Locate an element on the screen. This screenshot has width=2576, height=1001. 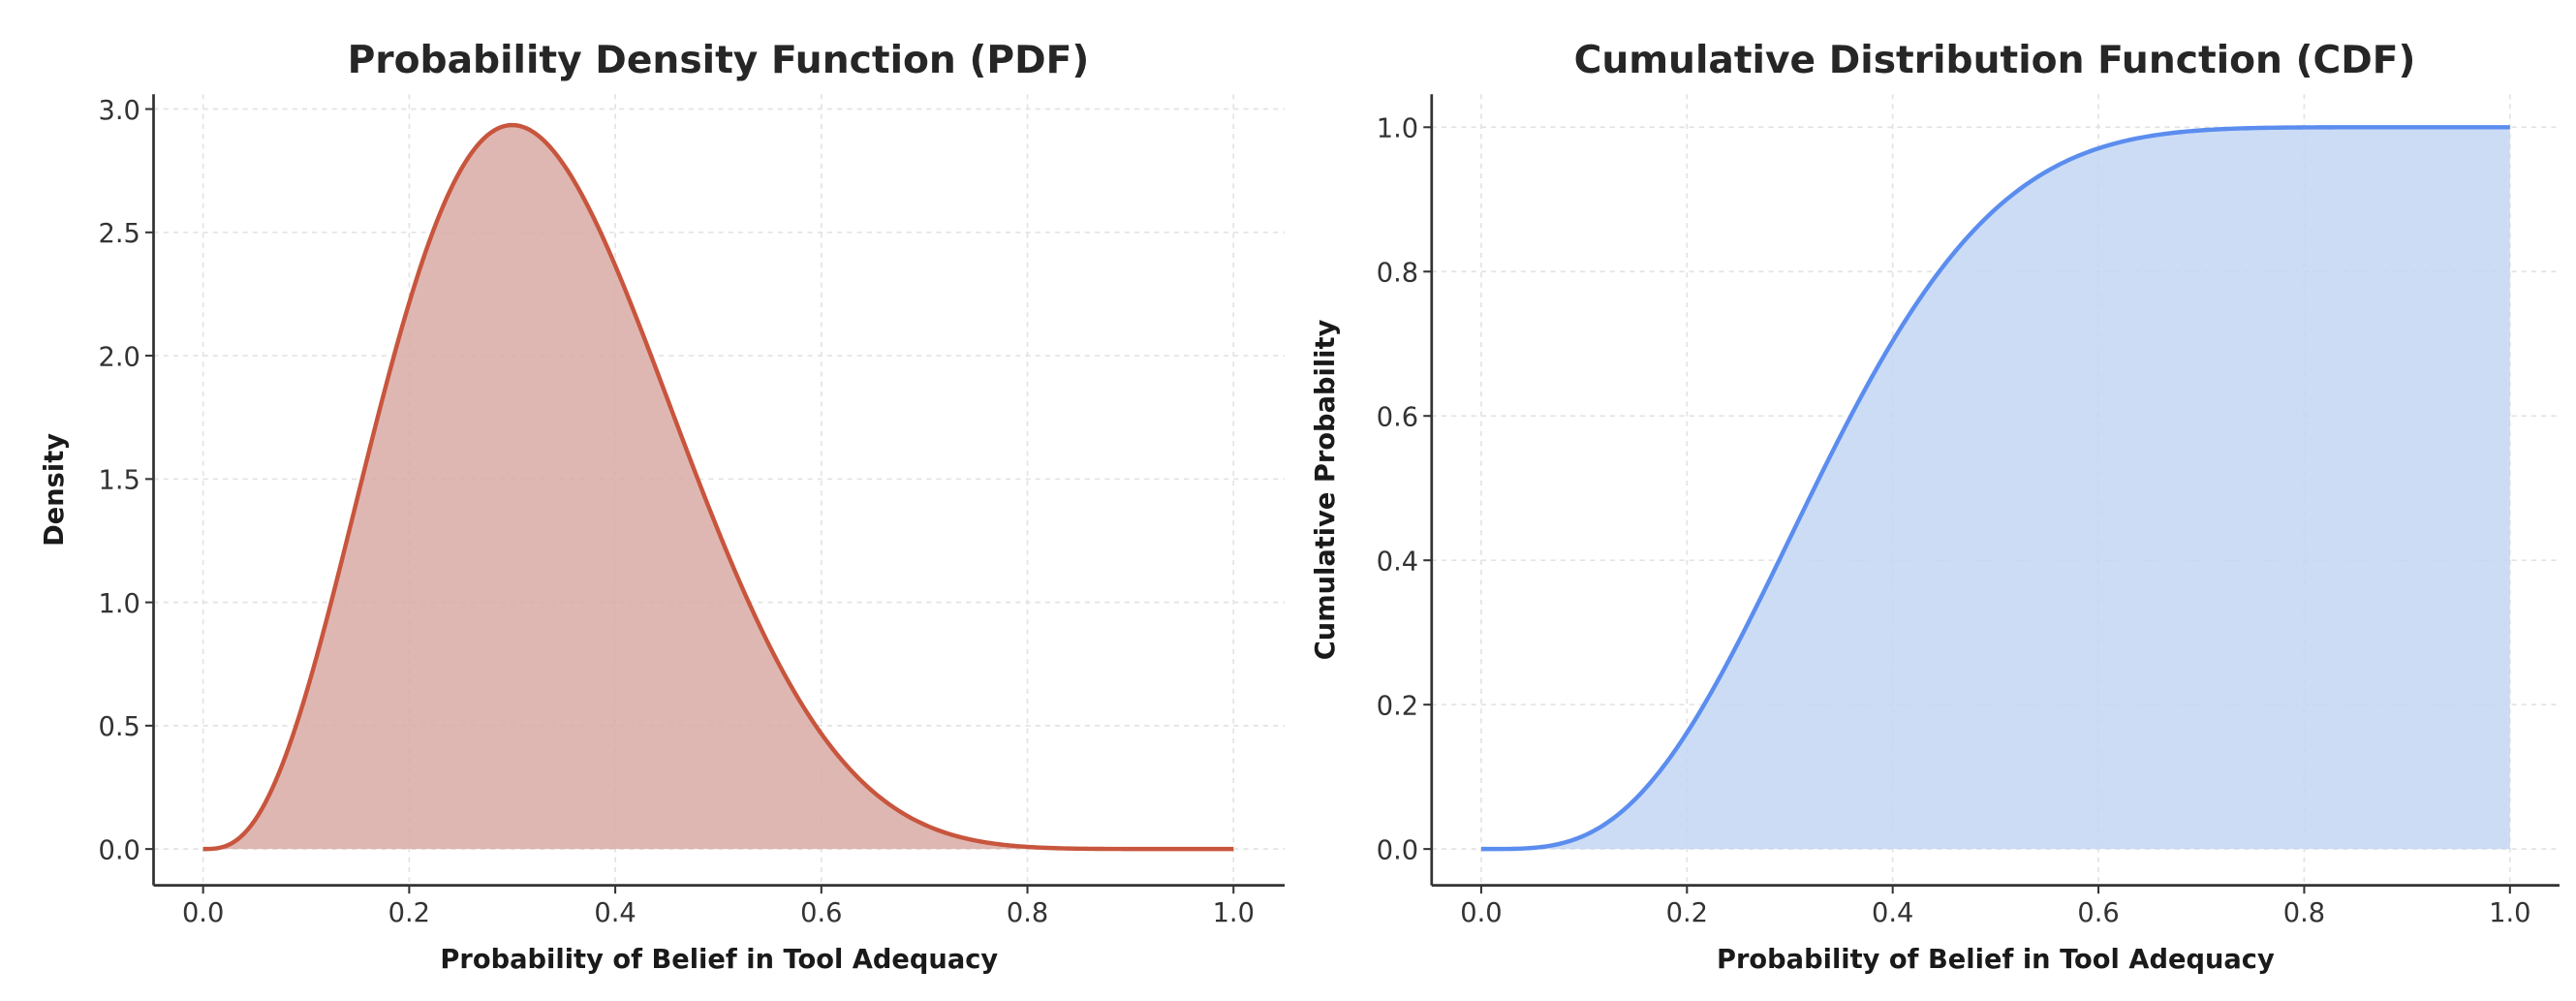
y-tick-label: 1.5 is located at coordinates (119, 481).